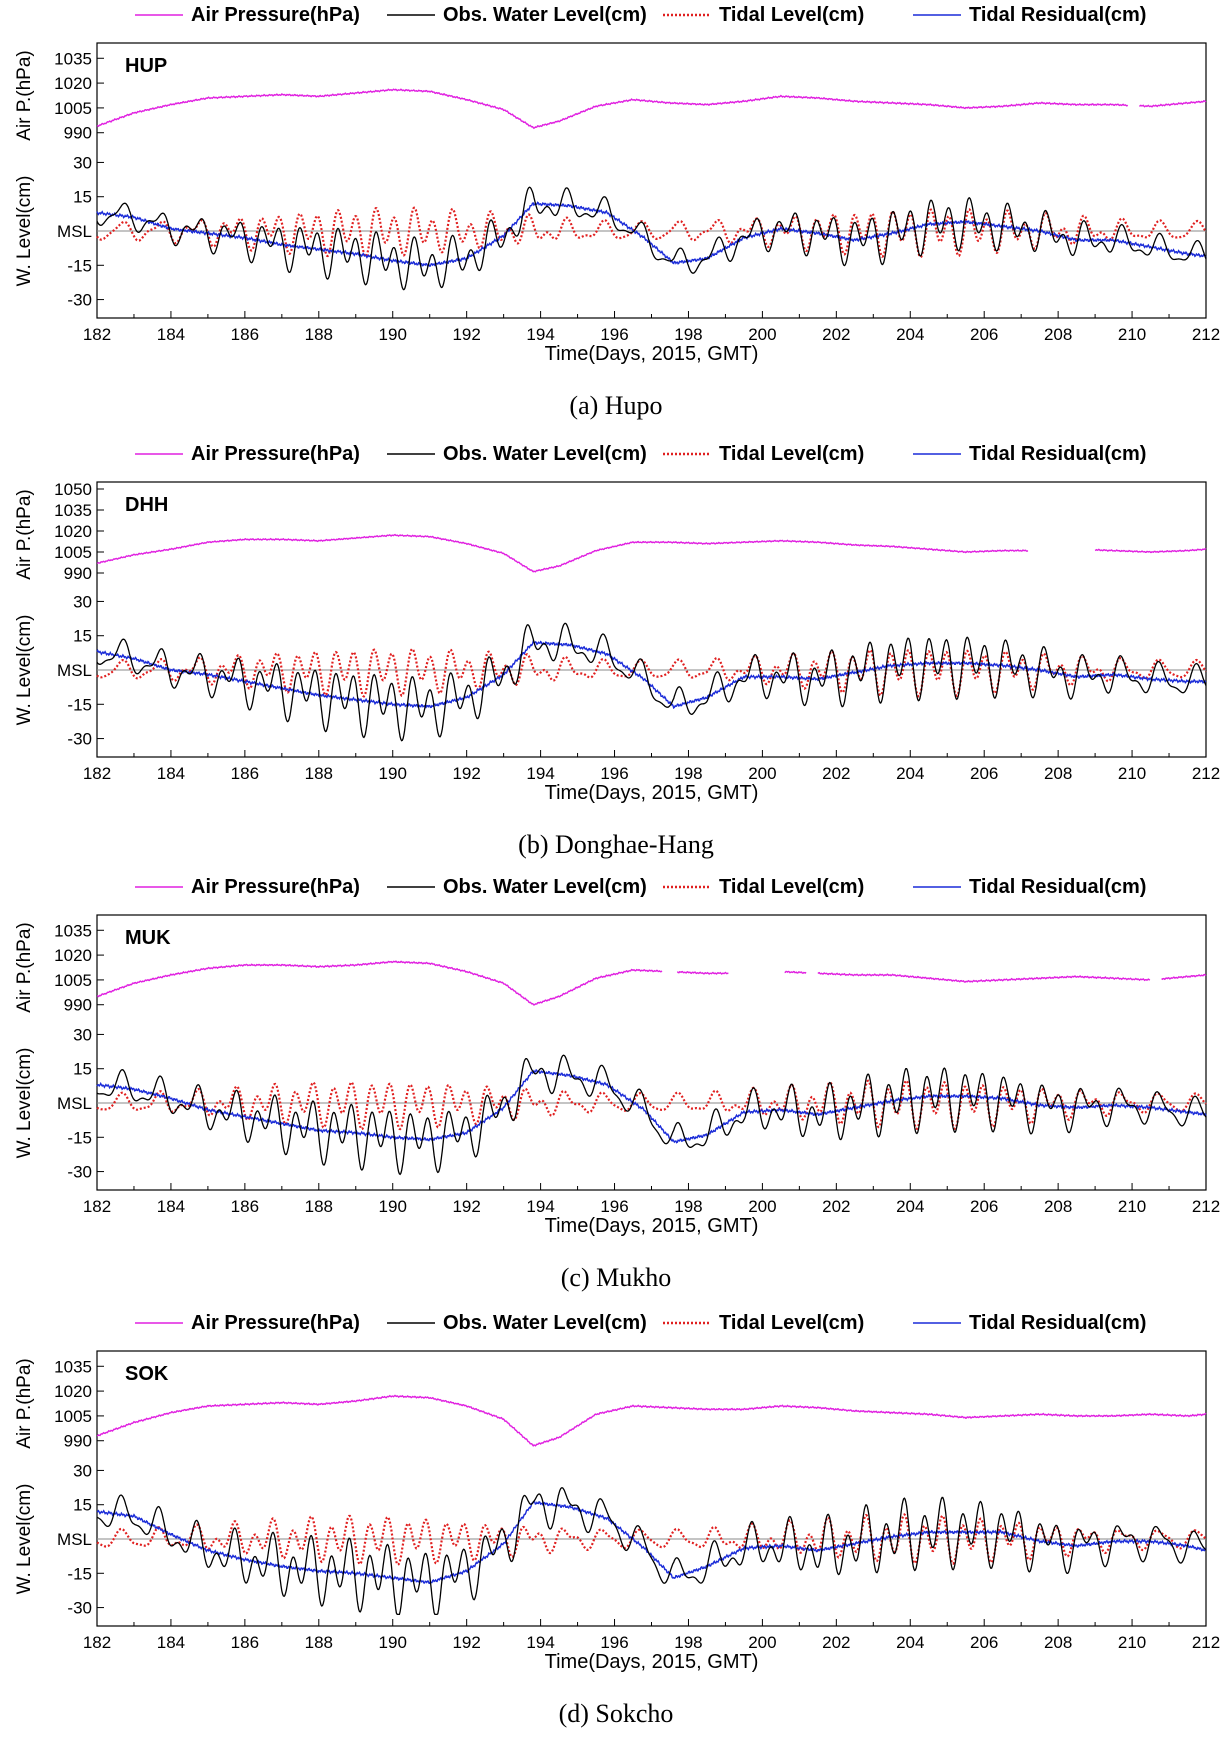 This screenshot has width=1232, height=1739. Describe the element at coordinates (616, 844) in the screenshot. I see `panel-caption: (b) Donghae-Hang` at that location.